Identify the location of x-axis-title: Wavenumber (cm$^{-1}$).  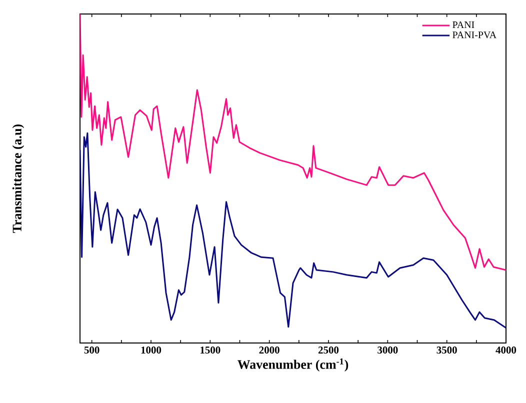
(293, 365).